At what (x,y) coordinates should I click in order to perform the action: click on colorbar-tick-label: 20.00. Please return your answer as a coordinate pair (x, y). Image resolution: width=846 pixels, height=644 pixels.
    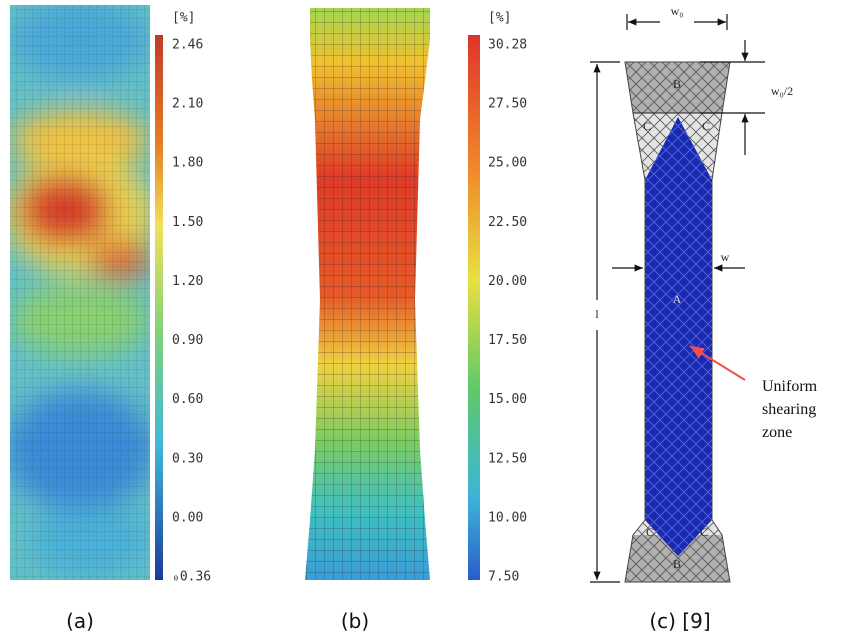
    Looking at the image, I should click on (507, 281).